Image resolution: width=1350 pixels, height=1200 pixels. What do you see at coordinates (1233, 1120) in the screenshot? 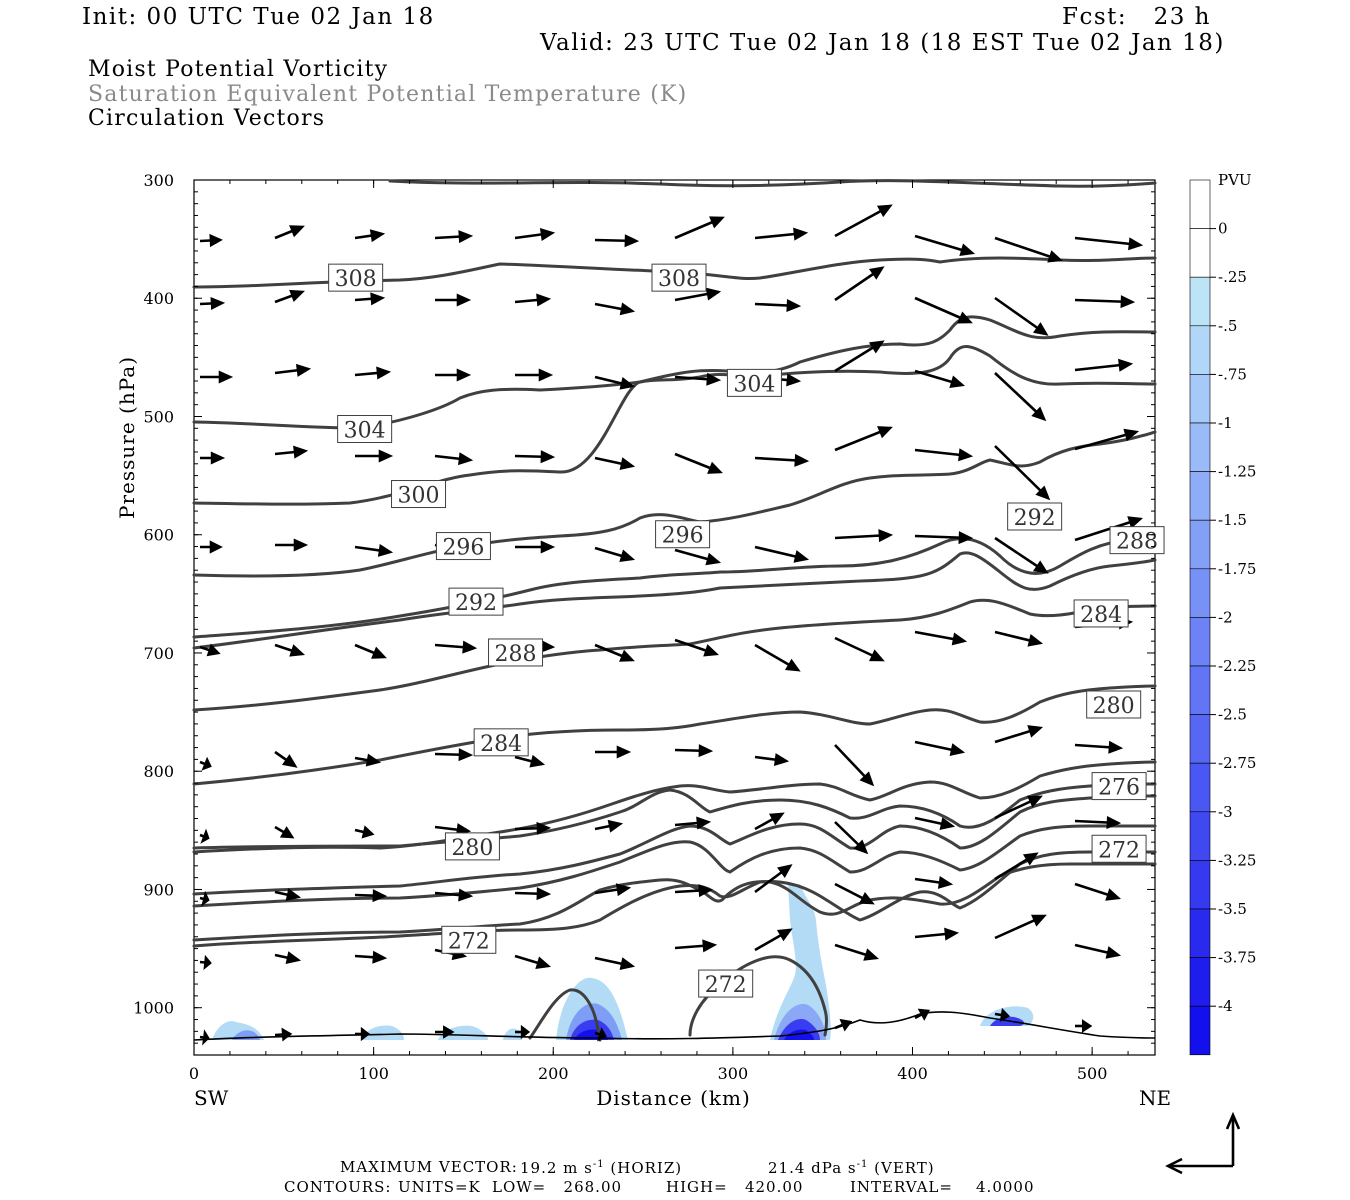
I see `reference-vector-vert-head` at bounding box center [1233, 1120].